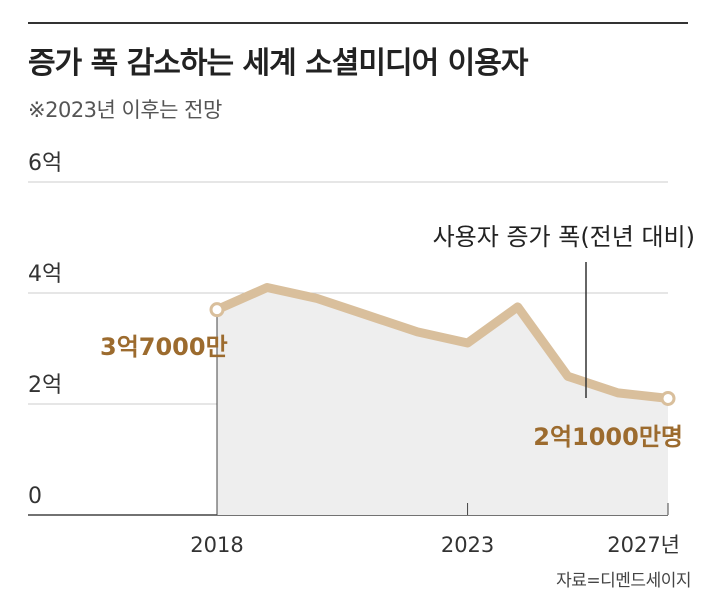 This screenshot has width=709, height=597. I want to click on chart-title: 증가 폭 감소하는 세계 소셜미디어 이용자, so click(278, 63).